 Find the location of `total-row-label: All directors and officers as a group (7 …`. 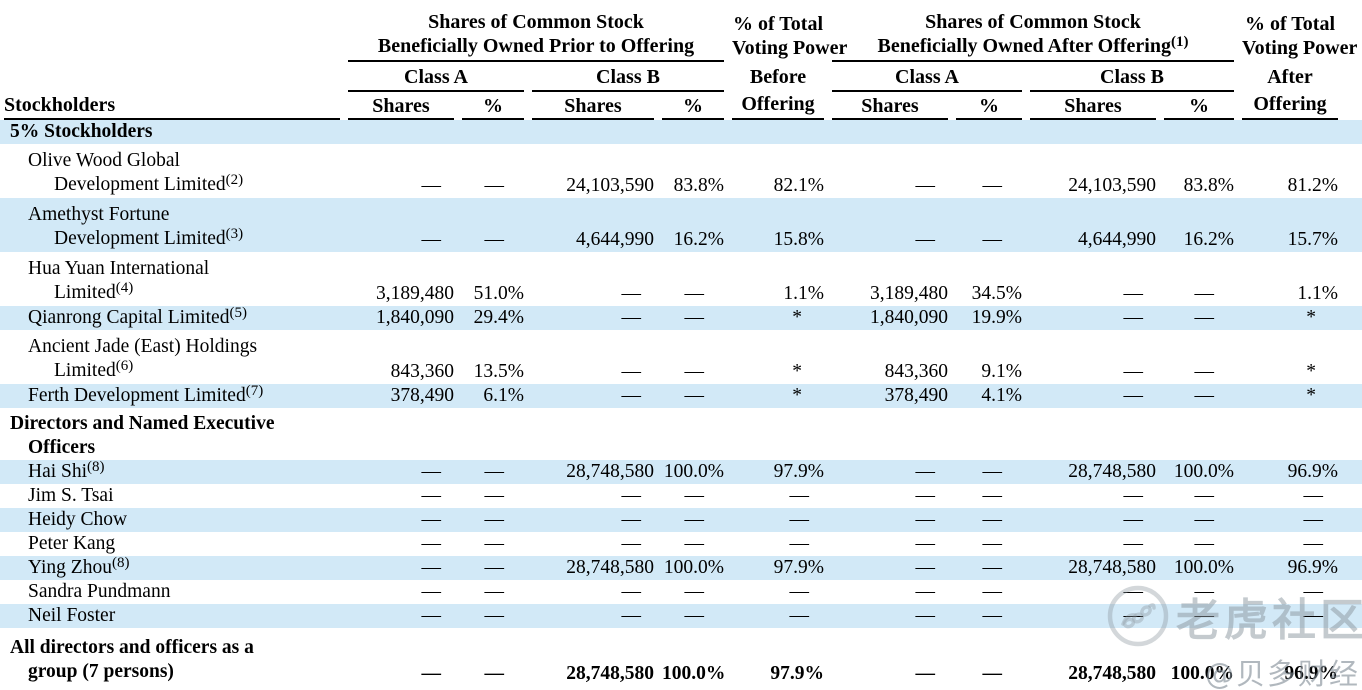

total-row-label: All directors and officers as a group (7 … is located at coordinates (172, 656).